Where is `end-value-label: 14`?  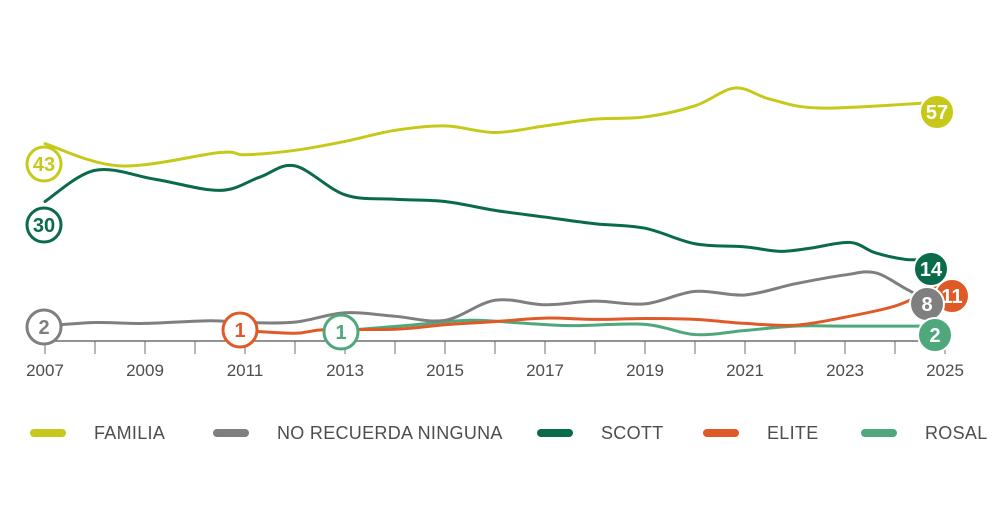 end-value-label: 14 is located at coordinates (931, 270).